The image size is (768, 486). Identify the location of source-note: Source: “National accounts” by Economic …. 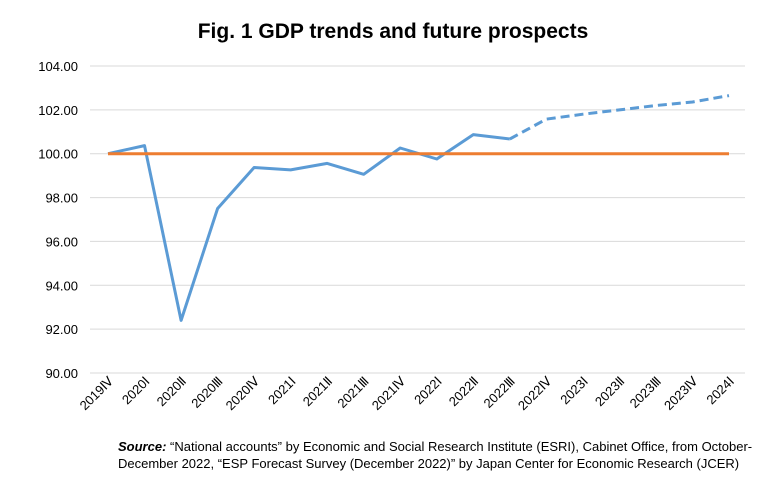
(438, 455).